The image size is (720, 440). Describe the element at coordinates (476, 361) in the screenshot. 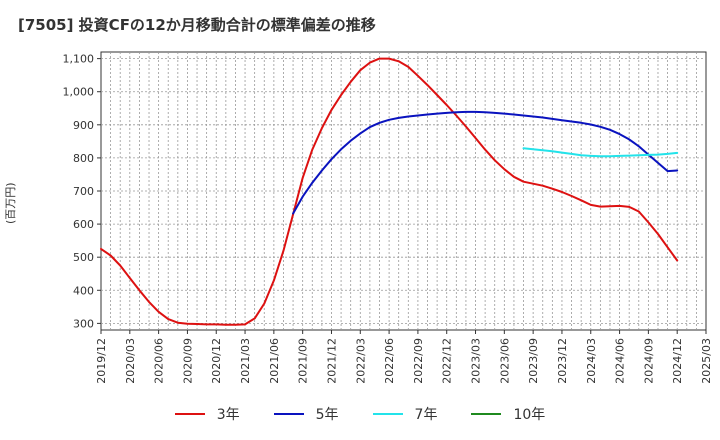

I see `x-tick-label: 2023/03` at that location.